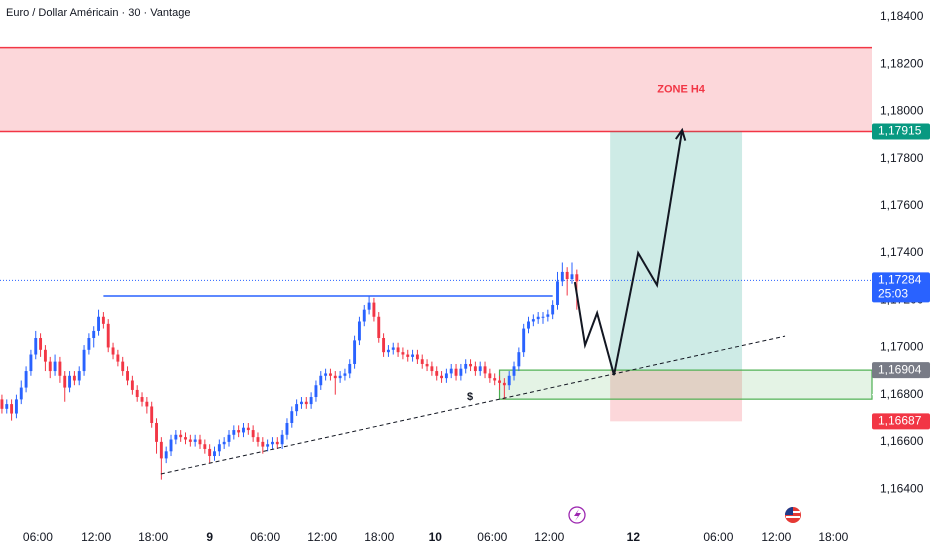 Image resolution: width=932 pixels, height=550 pixels. What do you see at coordinates (902, 205) in the screenshot?
I see `y-tick-label: 1,17600` at bounding box center [902, 205].